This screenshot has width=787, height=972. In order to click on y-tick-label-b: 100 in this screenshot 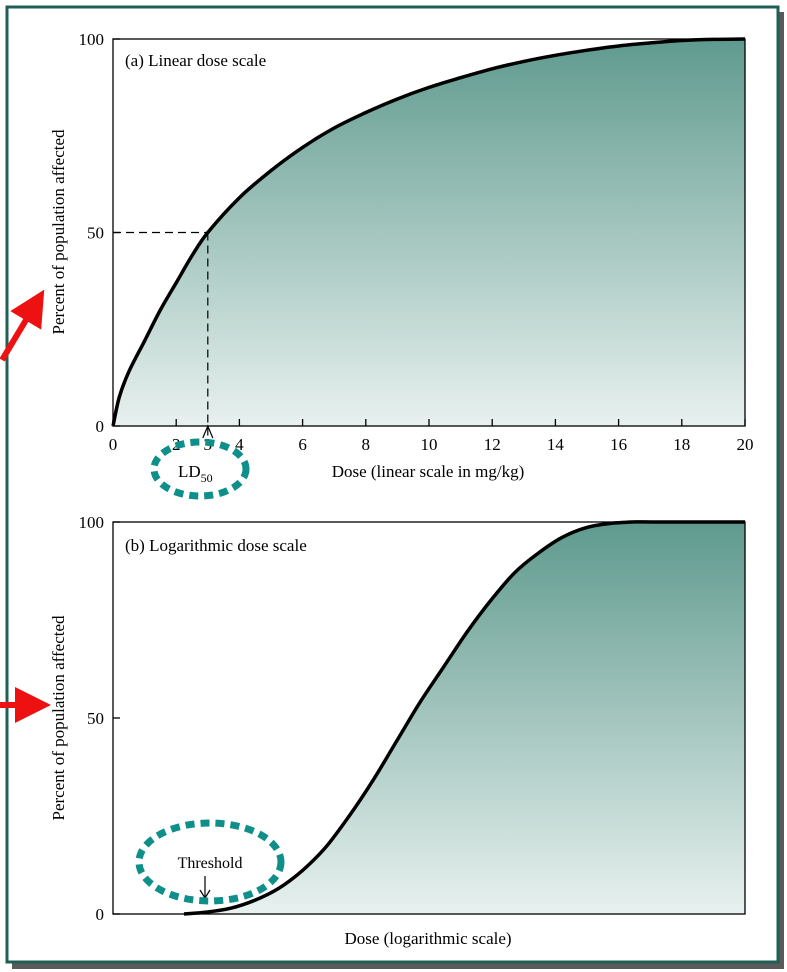, I will do `click(92, 522)`.